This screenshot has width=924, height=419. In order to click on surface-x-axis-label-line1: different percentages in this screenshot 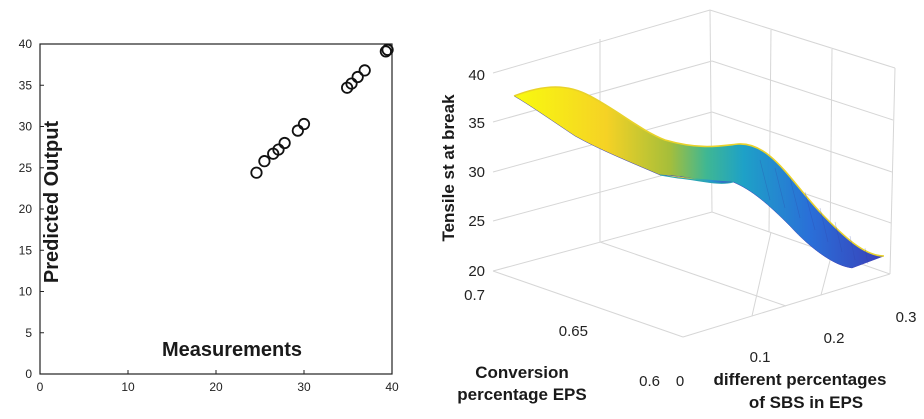, I will do `click(800, 379)`.